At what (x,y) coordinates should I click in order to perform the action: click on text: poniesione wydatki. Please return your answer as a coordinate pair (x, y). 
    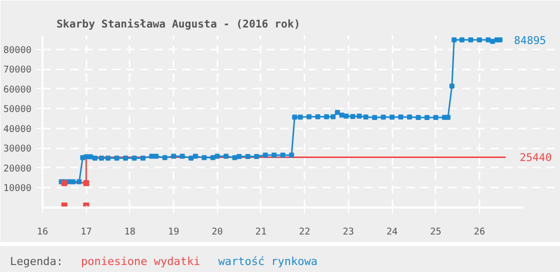
    Looking at the image, I should click on (140, 261).